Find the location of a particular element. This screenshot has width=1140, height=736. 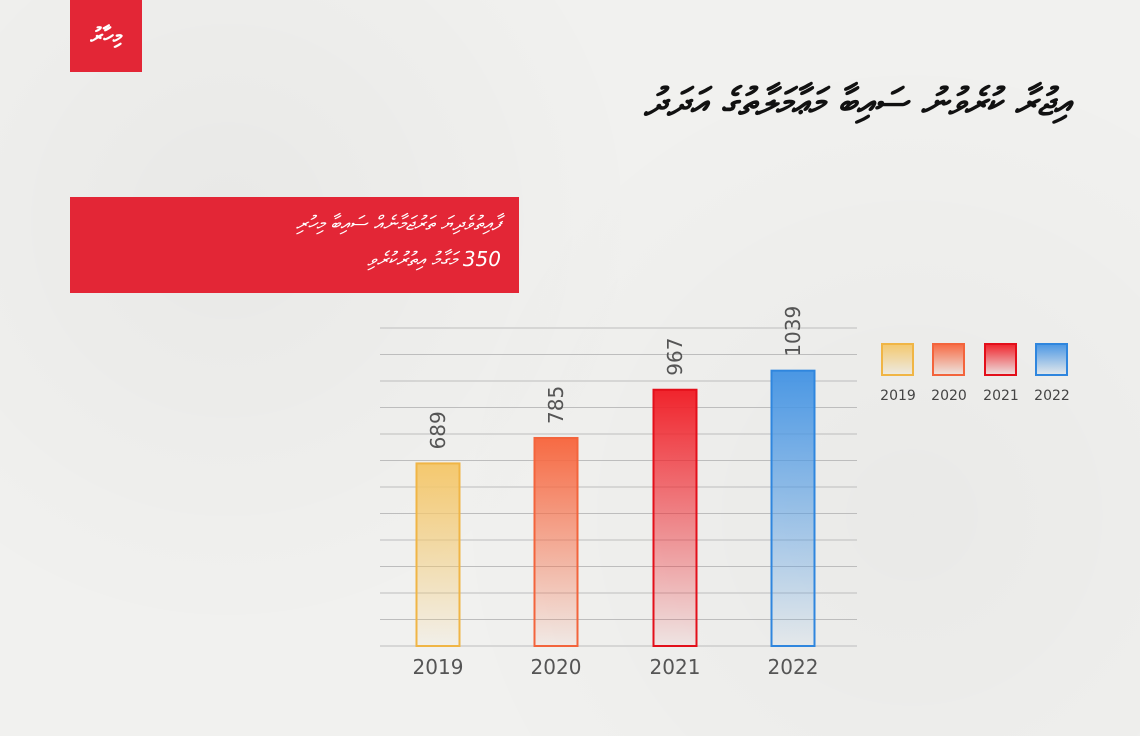

x-tick-2020: 2020 is located at coordinates (556, 667).